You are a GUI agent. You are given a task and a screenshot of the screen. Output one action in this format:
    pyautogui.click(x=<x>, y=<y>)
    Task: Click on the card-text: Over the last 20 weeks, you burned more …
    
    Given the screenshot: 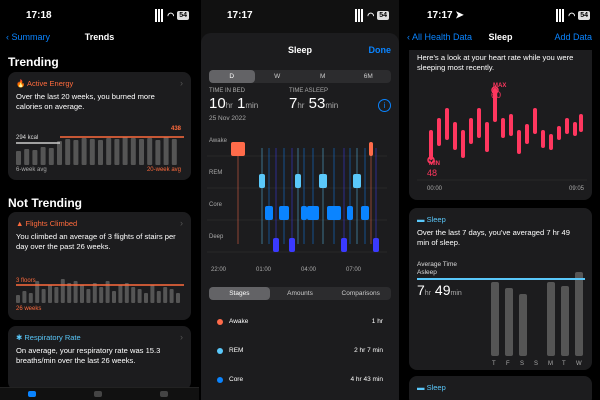 What is the action you would take?
    pyautogui.click(x=85, y=101)
    